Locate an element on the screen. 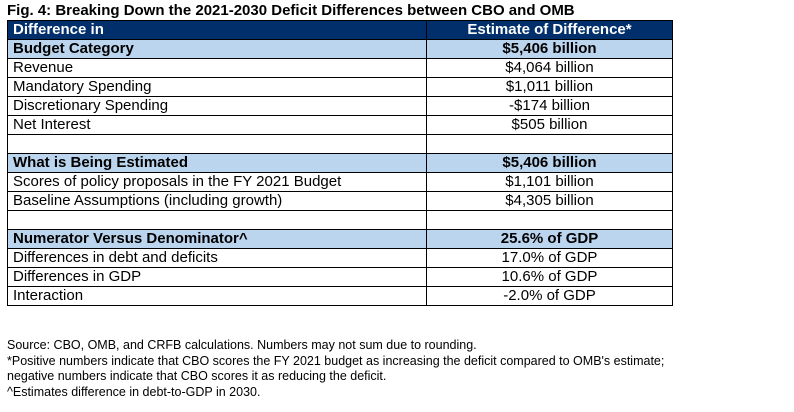 The image size is (794, 412). section-heading: Budget Category is located at coordinates (217, 49).